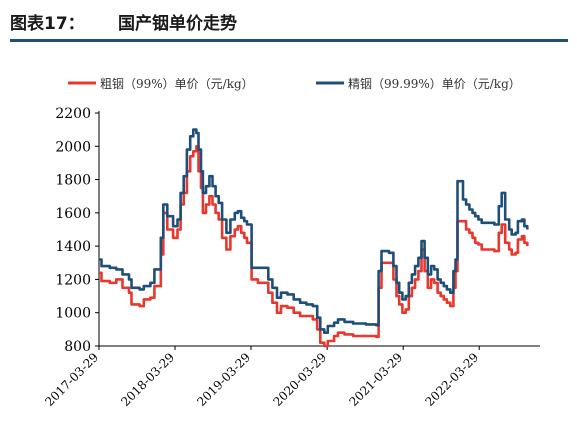 The height and width of the screenshot is (441, 577). I want to click on figure-header: 图表17： 国产铟单价走势, so click(288, 21).